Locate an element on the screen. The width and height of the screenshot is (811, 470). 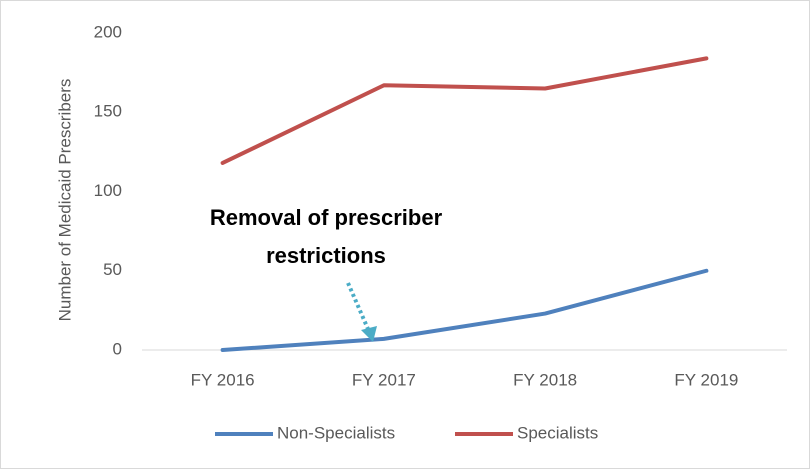
annotation-text: restrictions is located at coordinates (326, 255).